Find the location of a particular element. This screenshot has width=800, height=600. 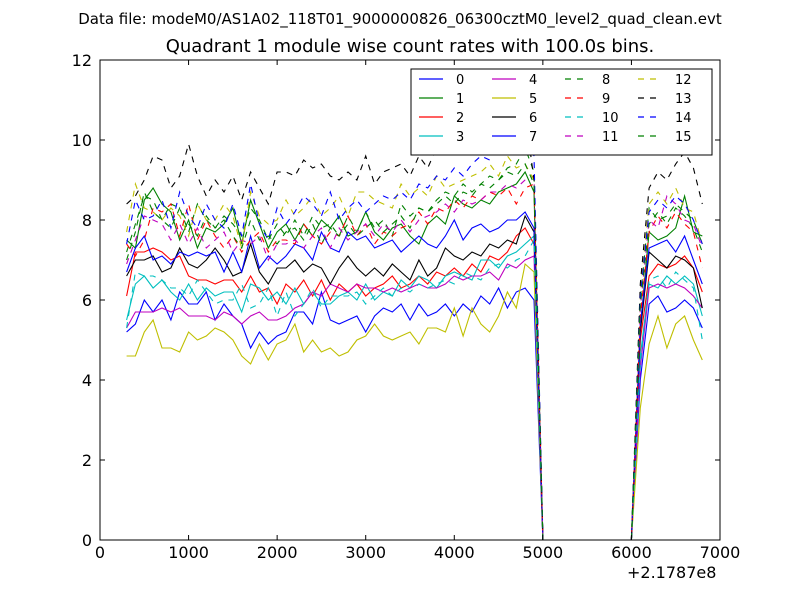

y-tick-label: 12 is located at coordinates (82, 60).